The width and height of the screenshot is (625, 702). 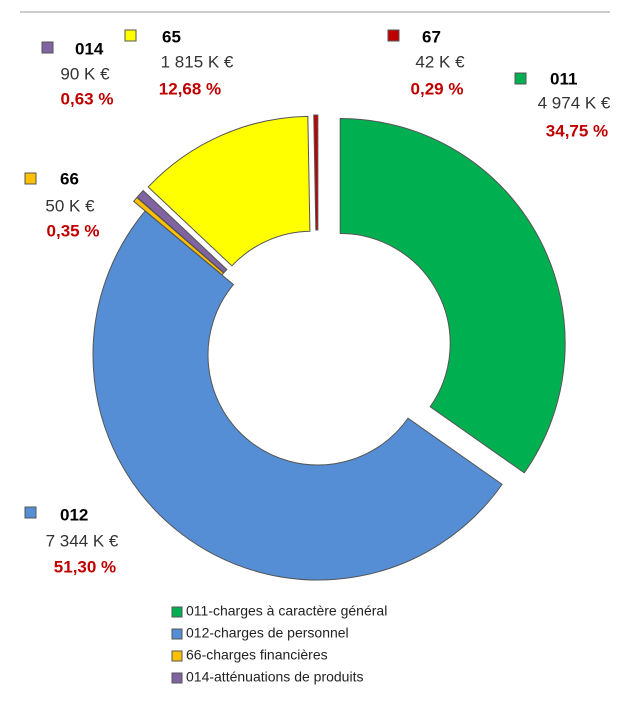 What do you see at coordinates (257, 655) in the screenshot?
I see `legend-label: 66-charges financières` at bounding box center [257, 655].